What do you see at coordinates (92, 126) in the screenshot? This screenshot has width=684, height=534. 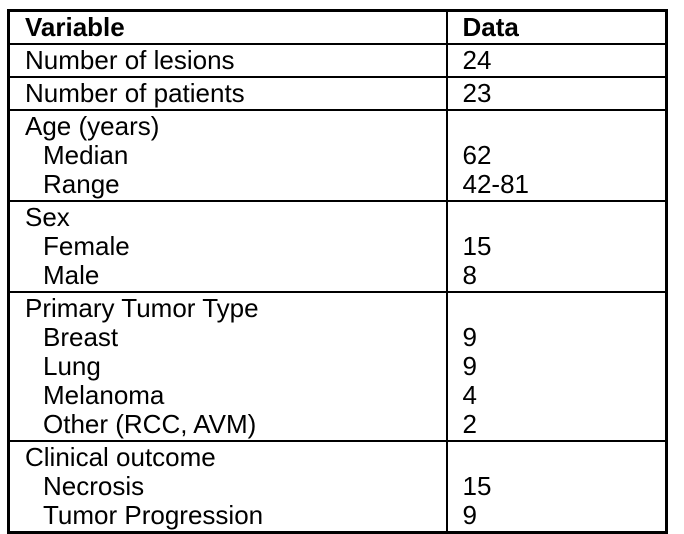 I see `group-label: Age (years)` at bounding box center [92, 126].